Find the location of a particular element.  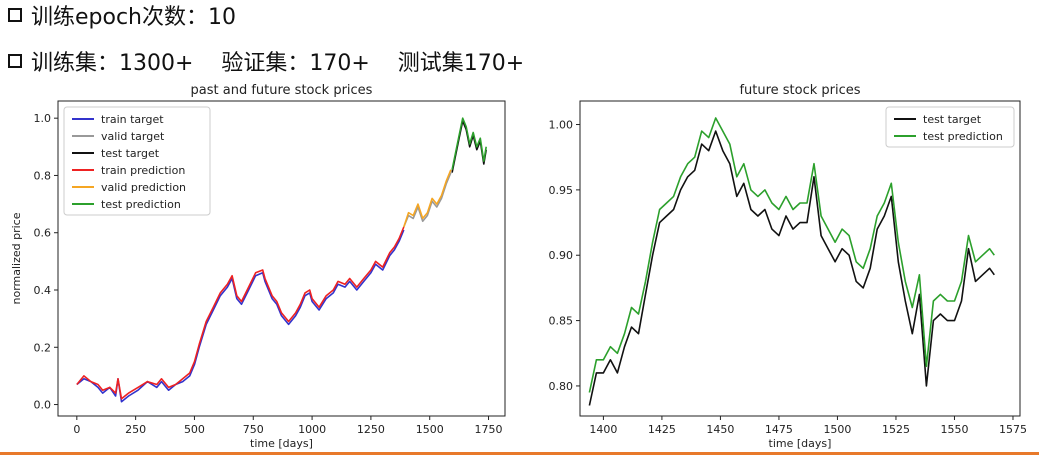

epoch-count-text: 训练epoch次数：10 is located at coordinates (133, 17).